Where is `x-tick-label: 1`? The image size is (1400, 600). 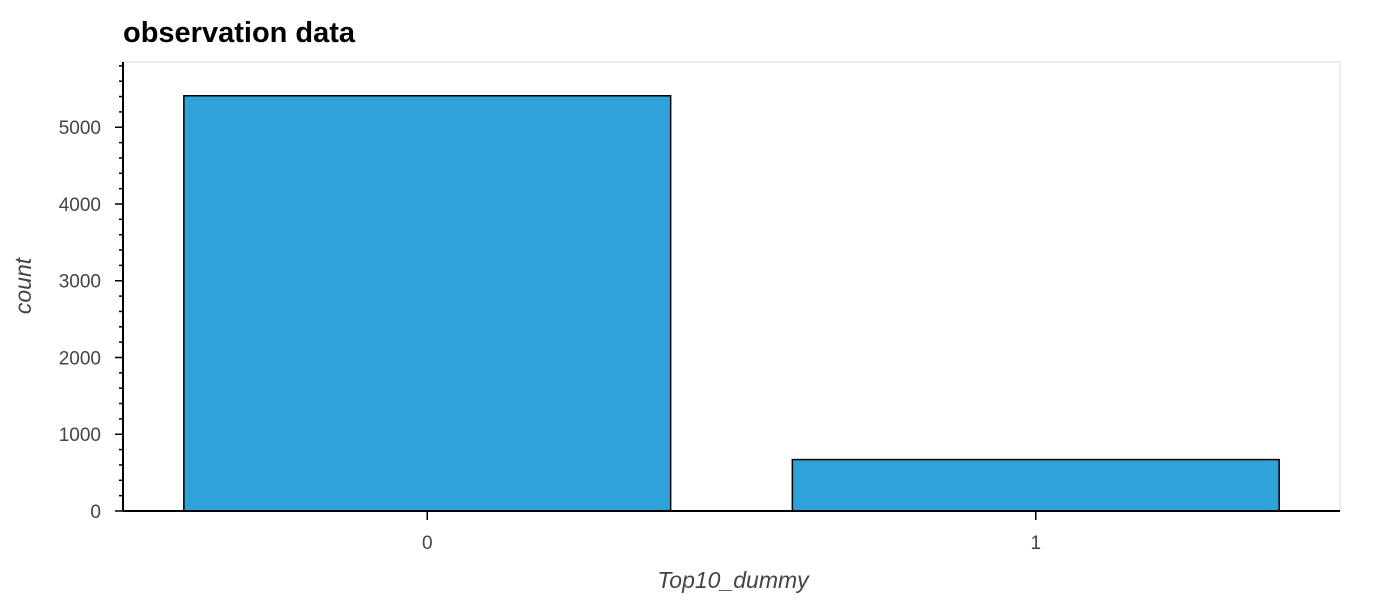 x-tick-label: 1 is located at coordinates (1035, 543).